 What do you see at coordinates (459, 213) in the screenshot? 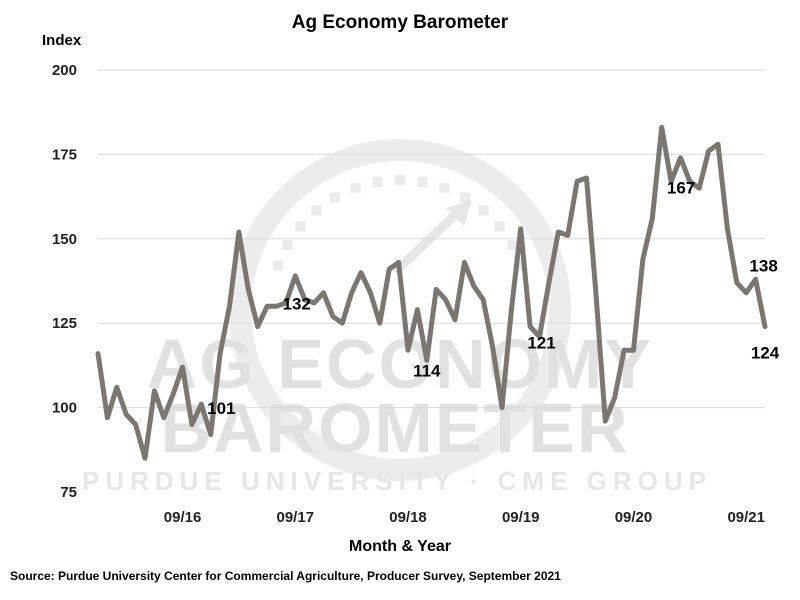
I see `watermark-arrow-head` at bounding box center [459, 213].